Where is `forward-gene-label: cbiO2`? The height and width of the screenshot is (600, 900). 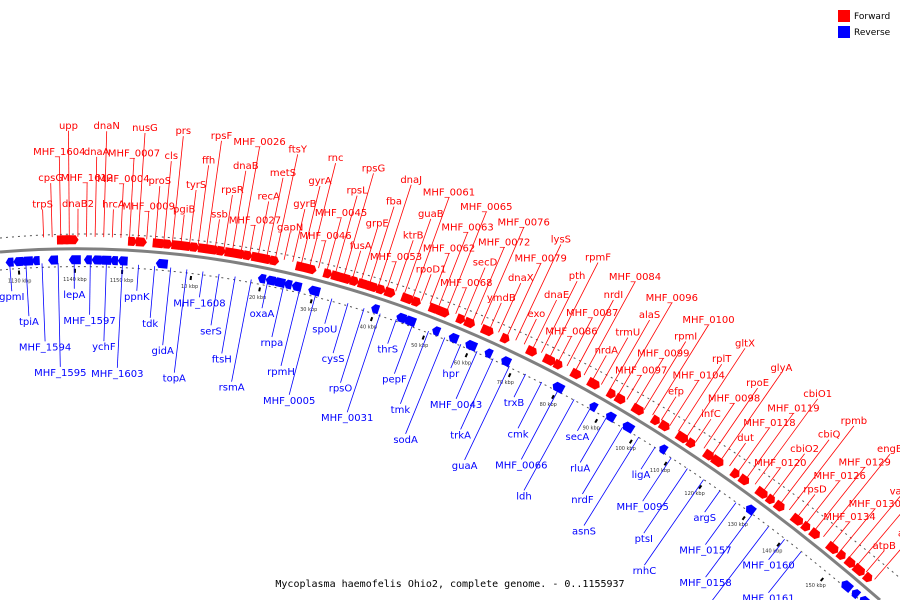 forward-gene-label: cbiO2 is located at coordinates (804, 449).